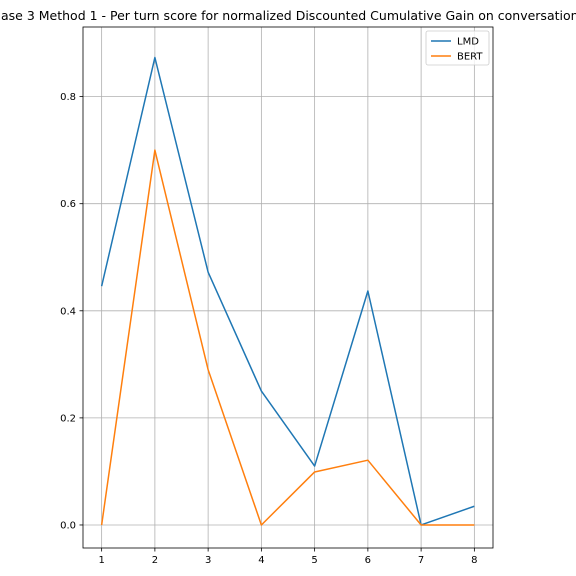 The height and width of the screenshot is (576, 576). Describe the element at coordinates (208, 560) in the screenshot. I see `x-tick-label: 3` at that location.